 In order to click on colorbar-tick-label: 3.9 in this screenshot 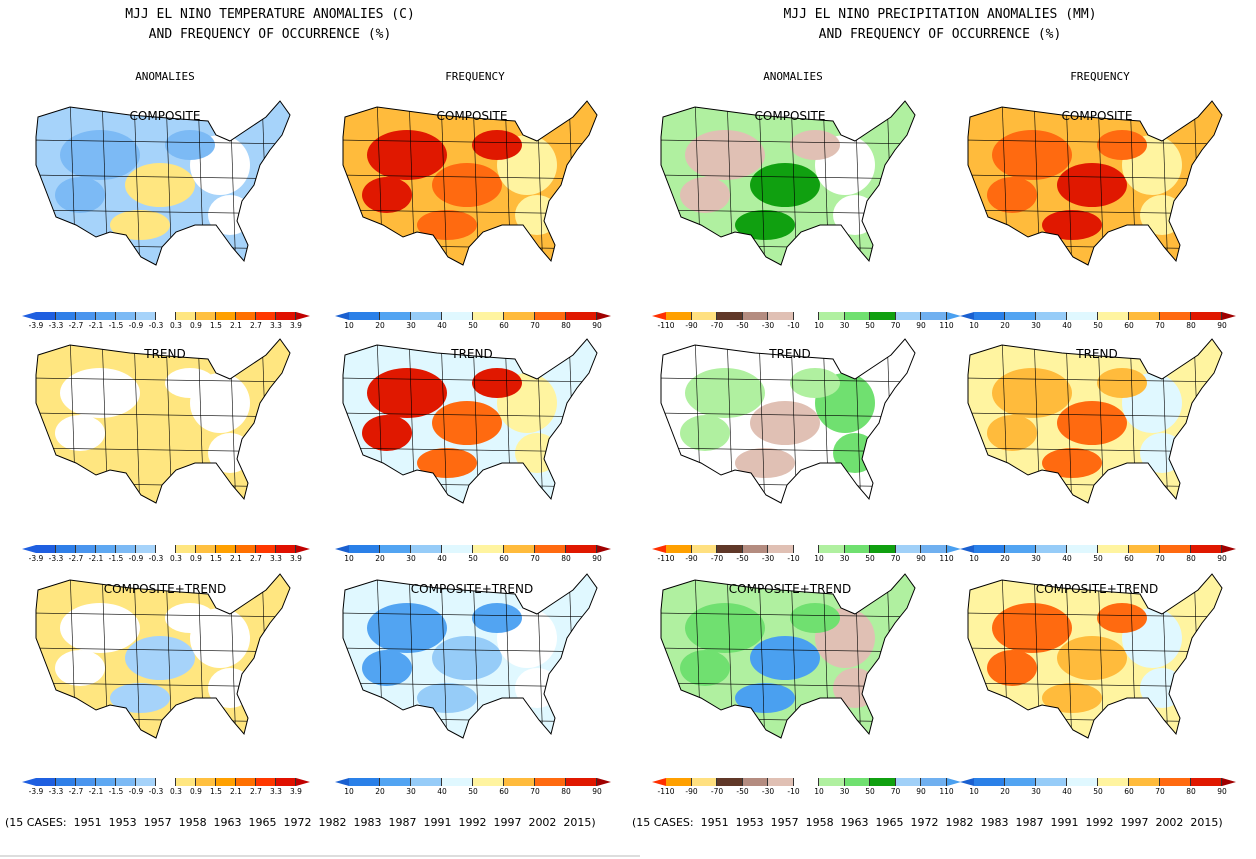, I will do `click(296, 325)`.